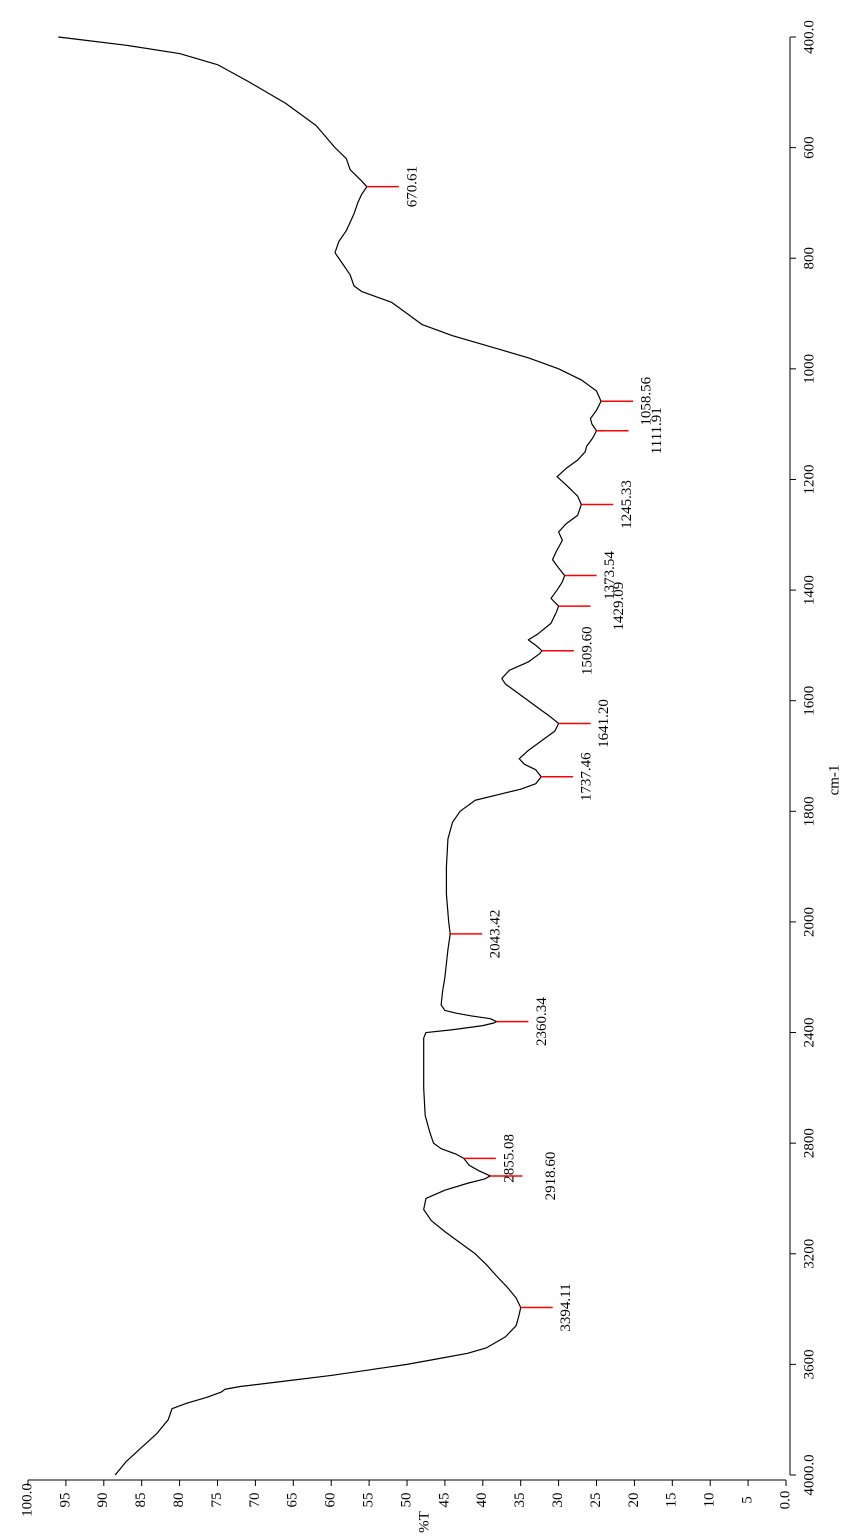 The image size is (853, 1536). What do you see at coordinates (809, 479) in the screenshot?
I see `x-tick-label: 1200` at bounding box center [809, 479].